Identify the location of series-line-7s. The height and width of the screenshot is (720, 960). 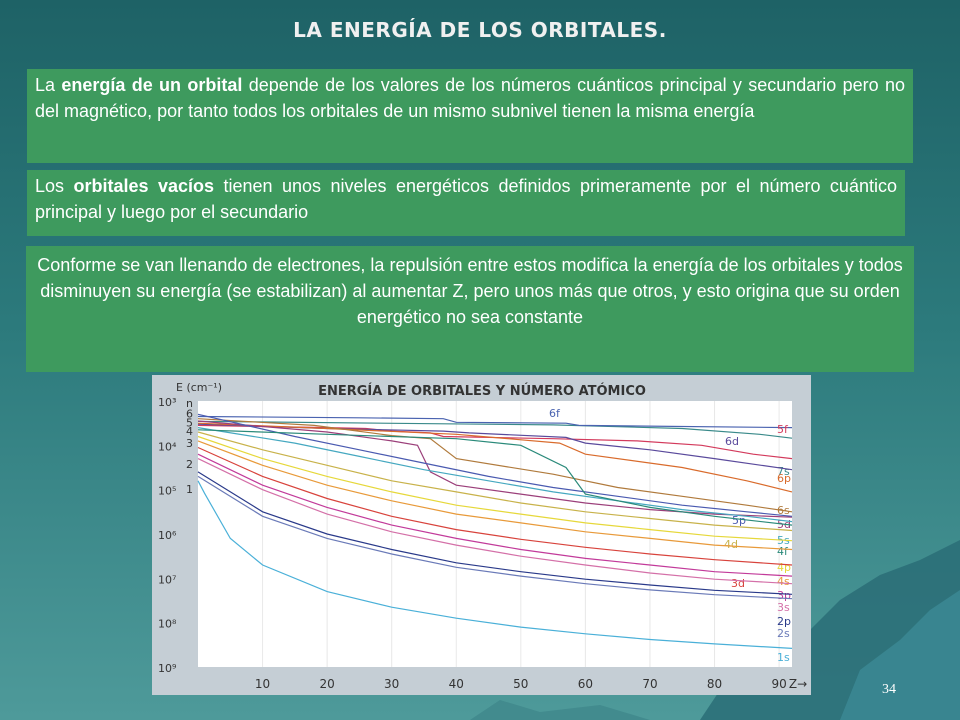
(495, 429).